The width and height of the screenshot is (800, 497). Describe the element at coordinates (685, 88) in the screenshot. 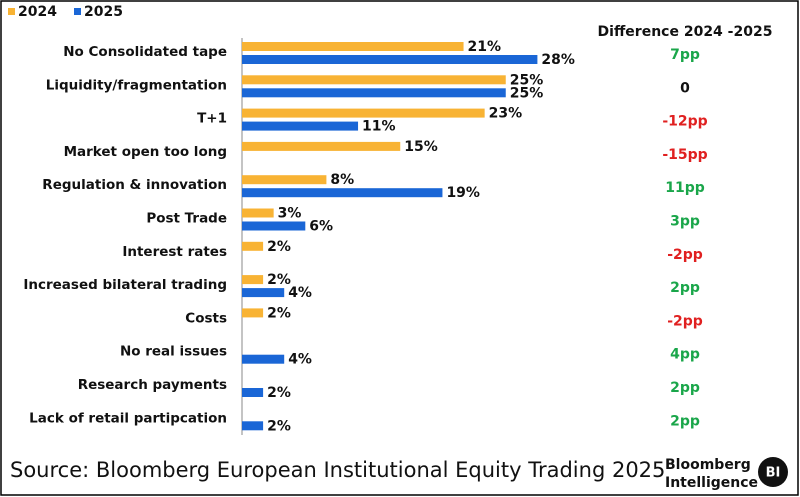

I see `difference-label: 0` at that location.